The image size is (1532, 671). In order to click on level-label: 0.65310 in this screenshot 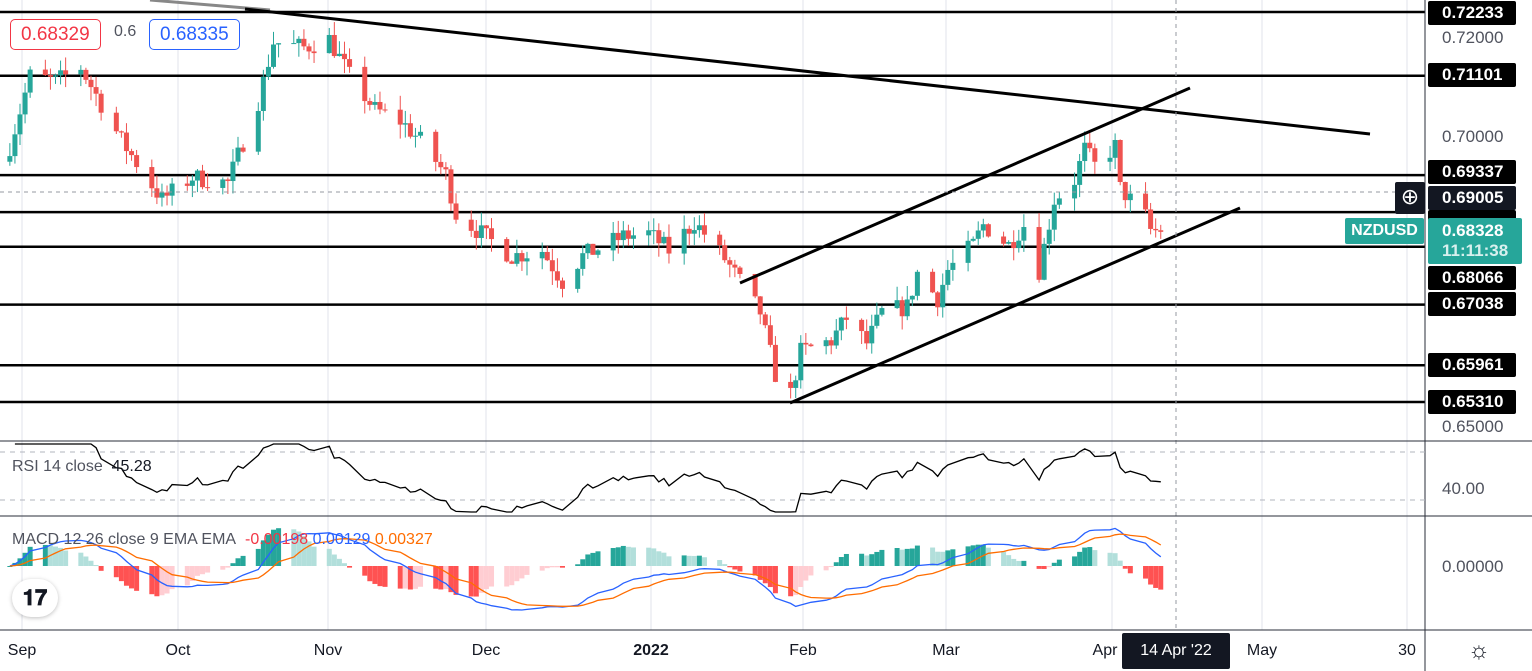, I will do `click(1472, 402)`.